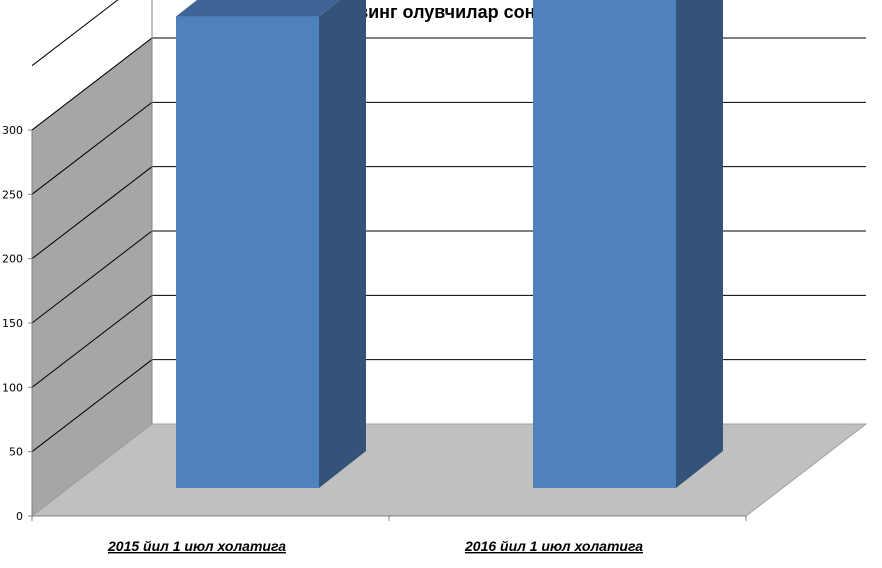 The width and height of the screenshot is (882, 568). What do you see at coordinates (258, 8) in the screenshot?
I see `bar-top` at bounding box center [258, 8].